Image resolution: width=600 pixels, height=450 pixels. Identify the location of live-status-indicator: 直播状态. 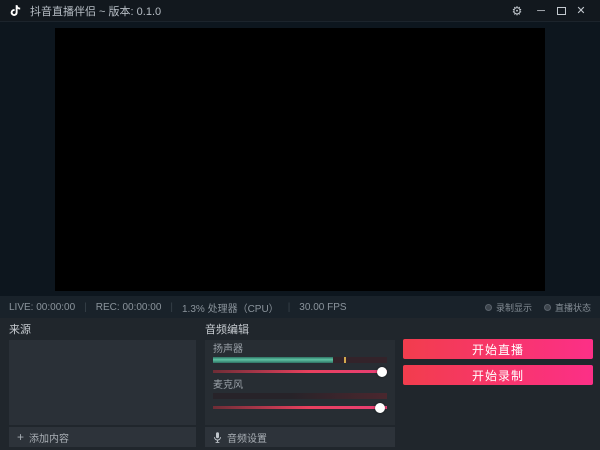
(567, 307).